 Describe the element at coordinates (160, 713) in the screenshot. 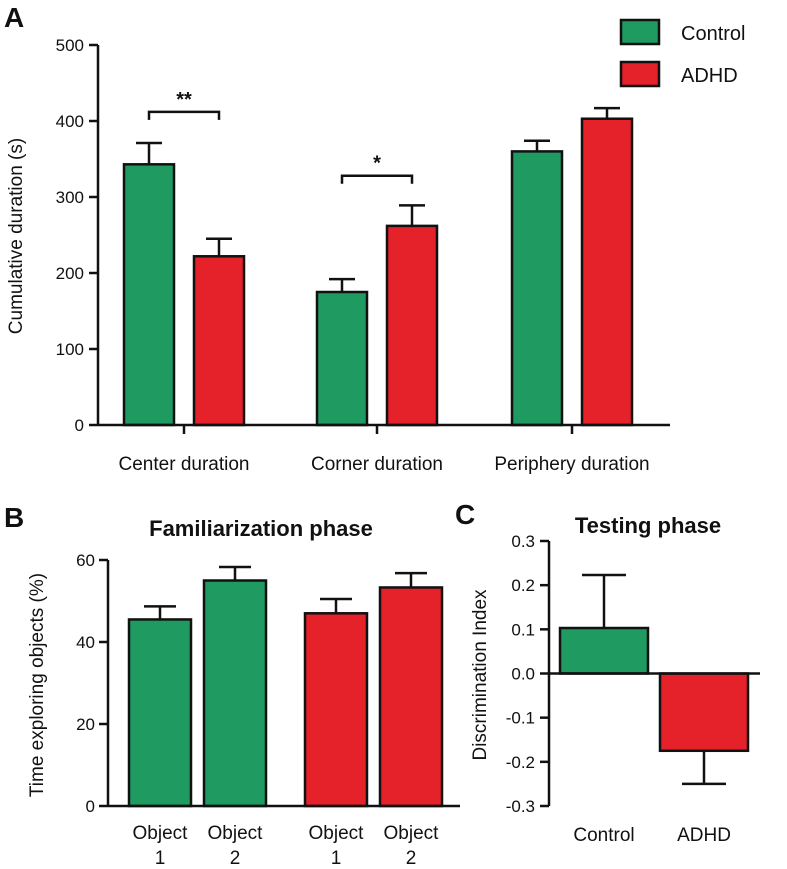

I see `bar-object-1-control` at that location.